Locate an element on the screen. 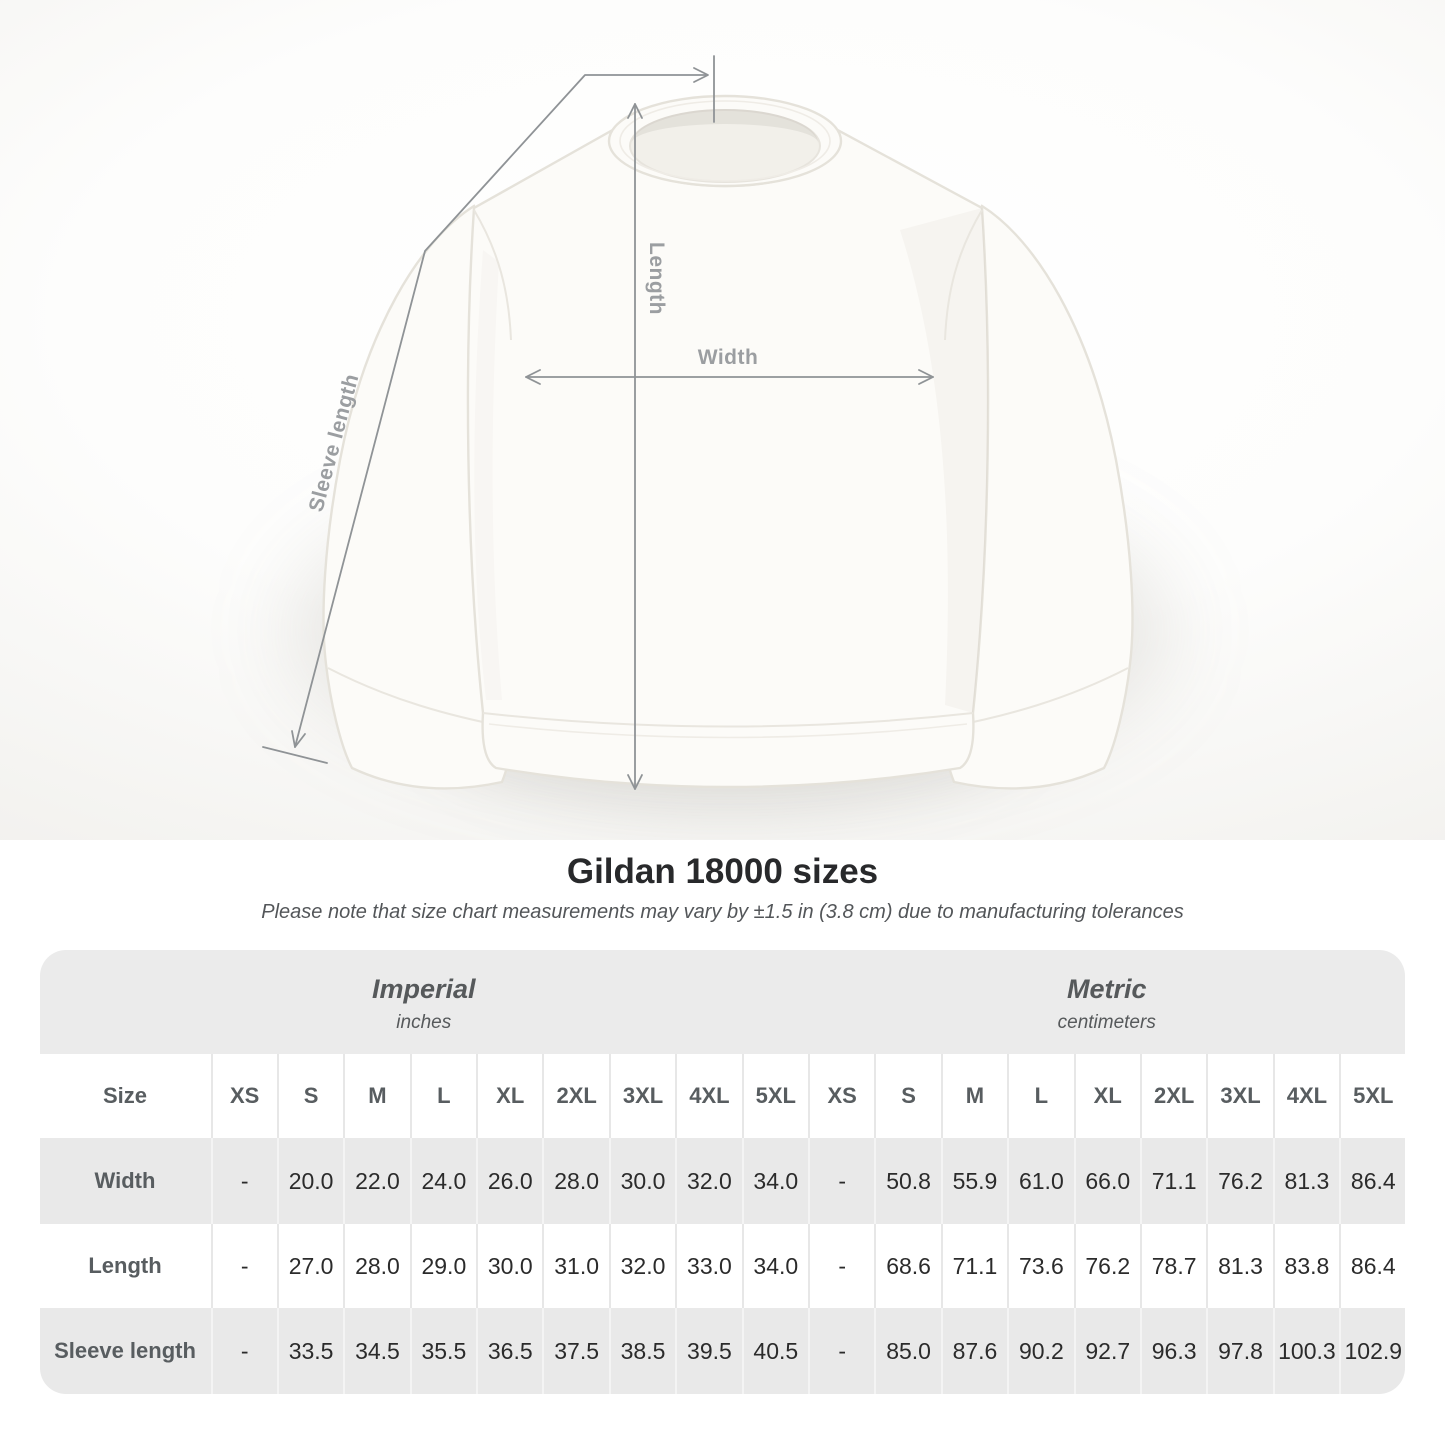  size-value-cell: 87.6 is located at coordinates (974, 1351).